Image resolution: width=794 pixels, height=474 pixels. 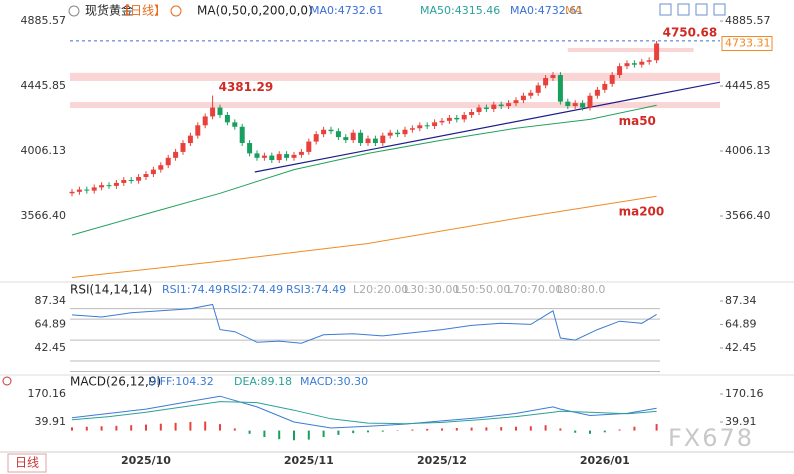 What do you see at coordinates (181, 381) in the screenshot?
I see `legend-entry: DIFF:104.32` at bounding box center [181, 381].